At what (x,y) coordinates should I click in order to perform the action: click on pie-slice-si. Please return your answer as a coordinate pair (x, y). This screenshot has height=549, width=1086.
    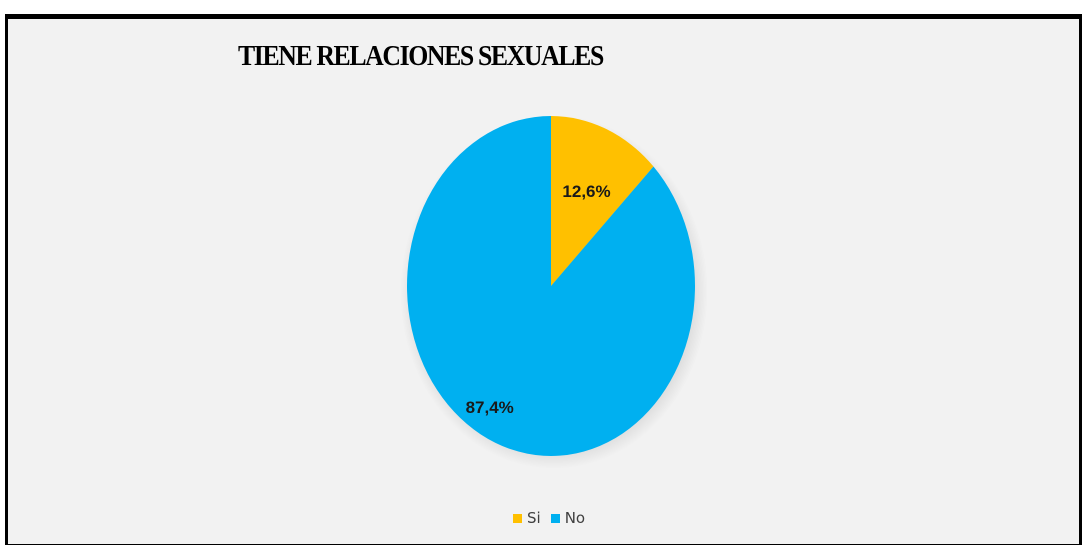
    Looking at the image, I should click on (602, 201).